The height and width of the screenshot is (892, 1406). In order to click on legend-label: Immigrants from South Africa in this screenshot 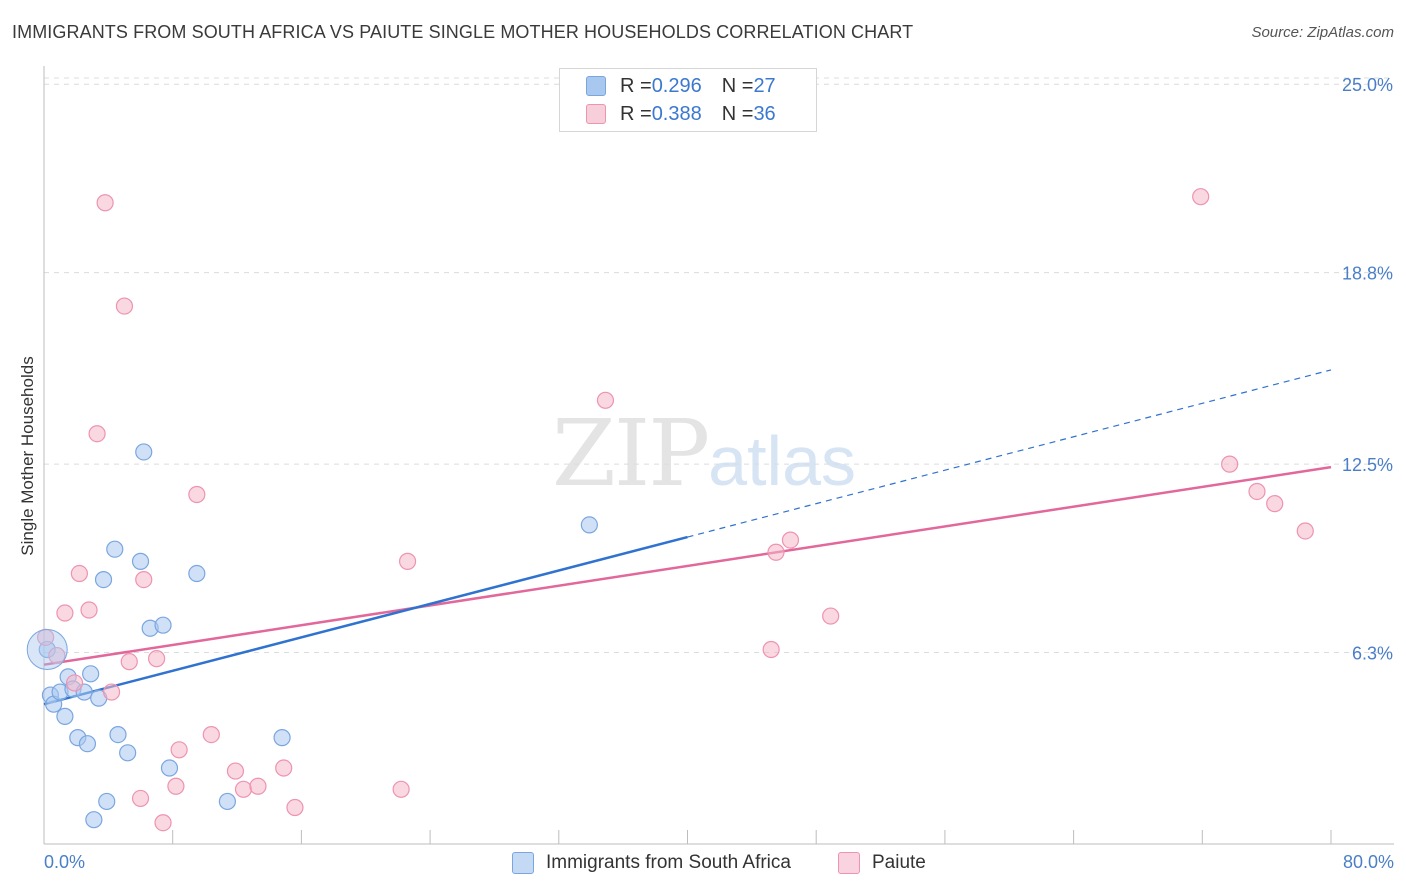, I will do `click(668, 862)`.